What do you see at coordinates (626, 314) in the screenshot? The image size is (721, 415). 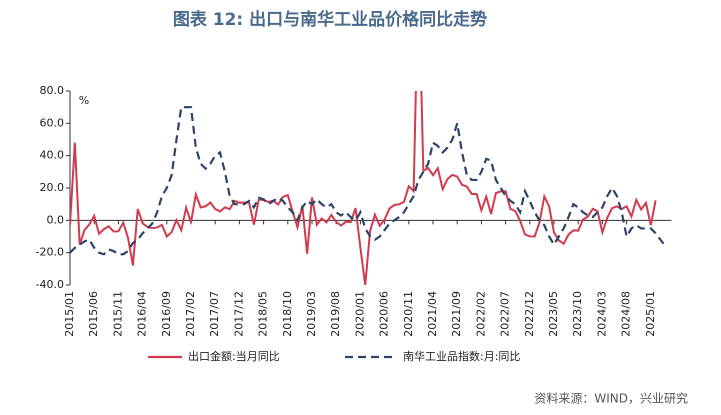 I see `x-tick-label: 2024/08` at bounding box center [626, 314].